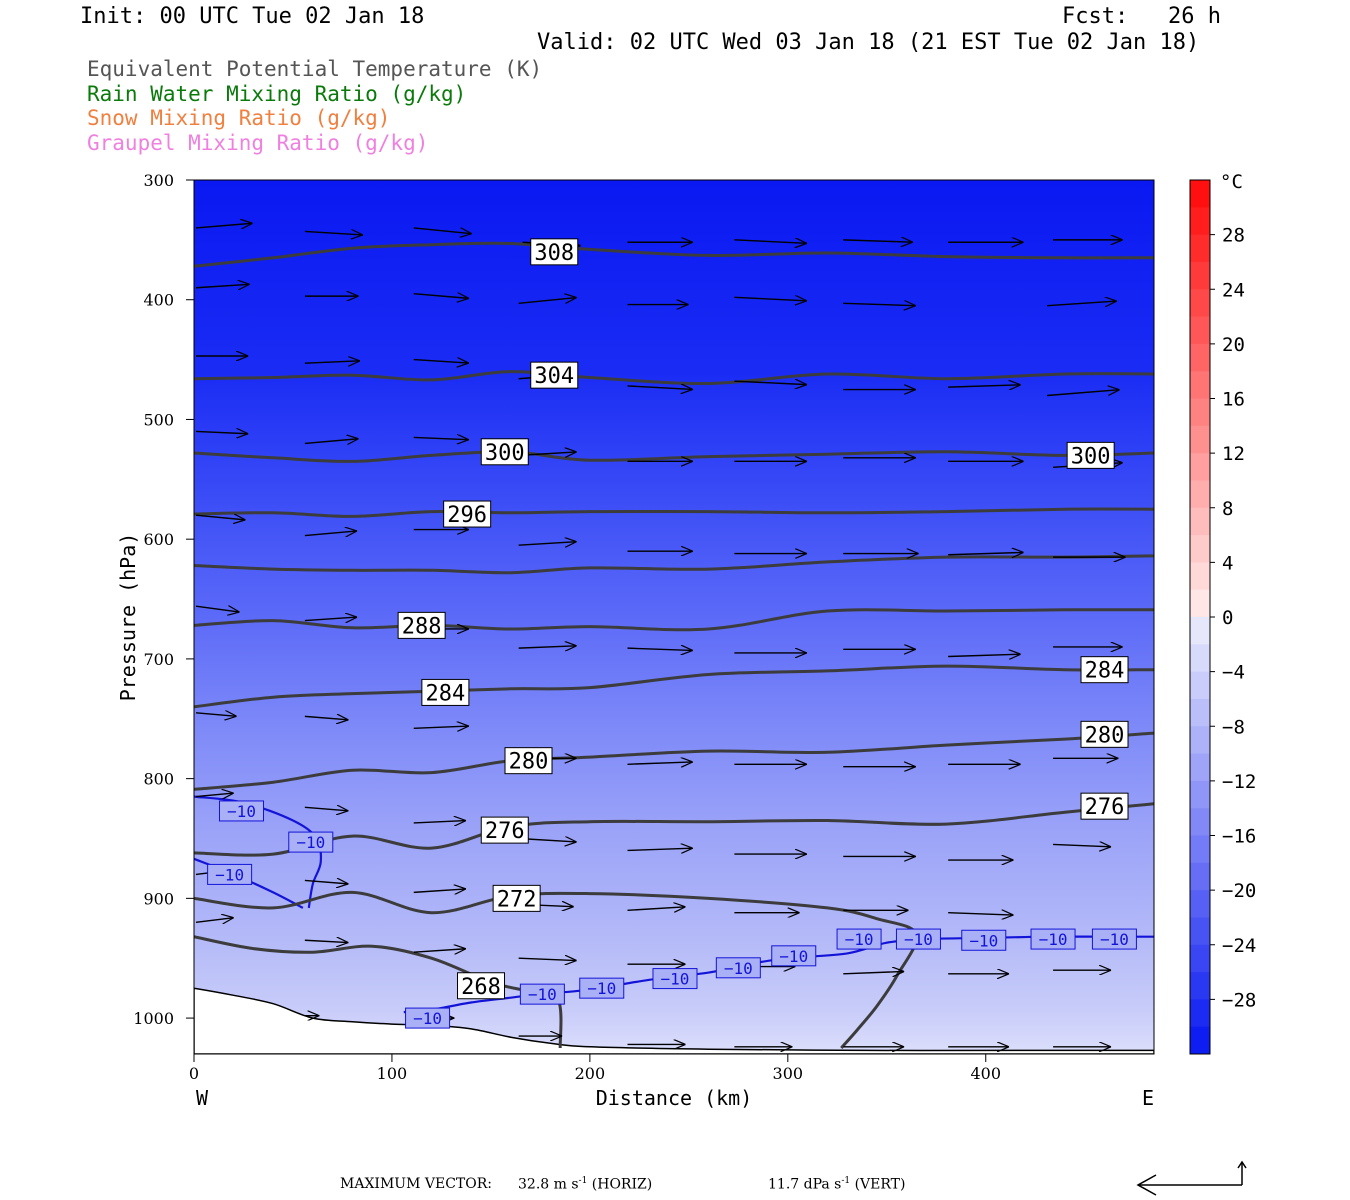 The width and height of the screenshot is (1350, 1200). What do you see at coordinates (674, 1098) in the screenshot?
I see `x-axis-label: Distance (km)` at bounding box center [674, 1098].